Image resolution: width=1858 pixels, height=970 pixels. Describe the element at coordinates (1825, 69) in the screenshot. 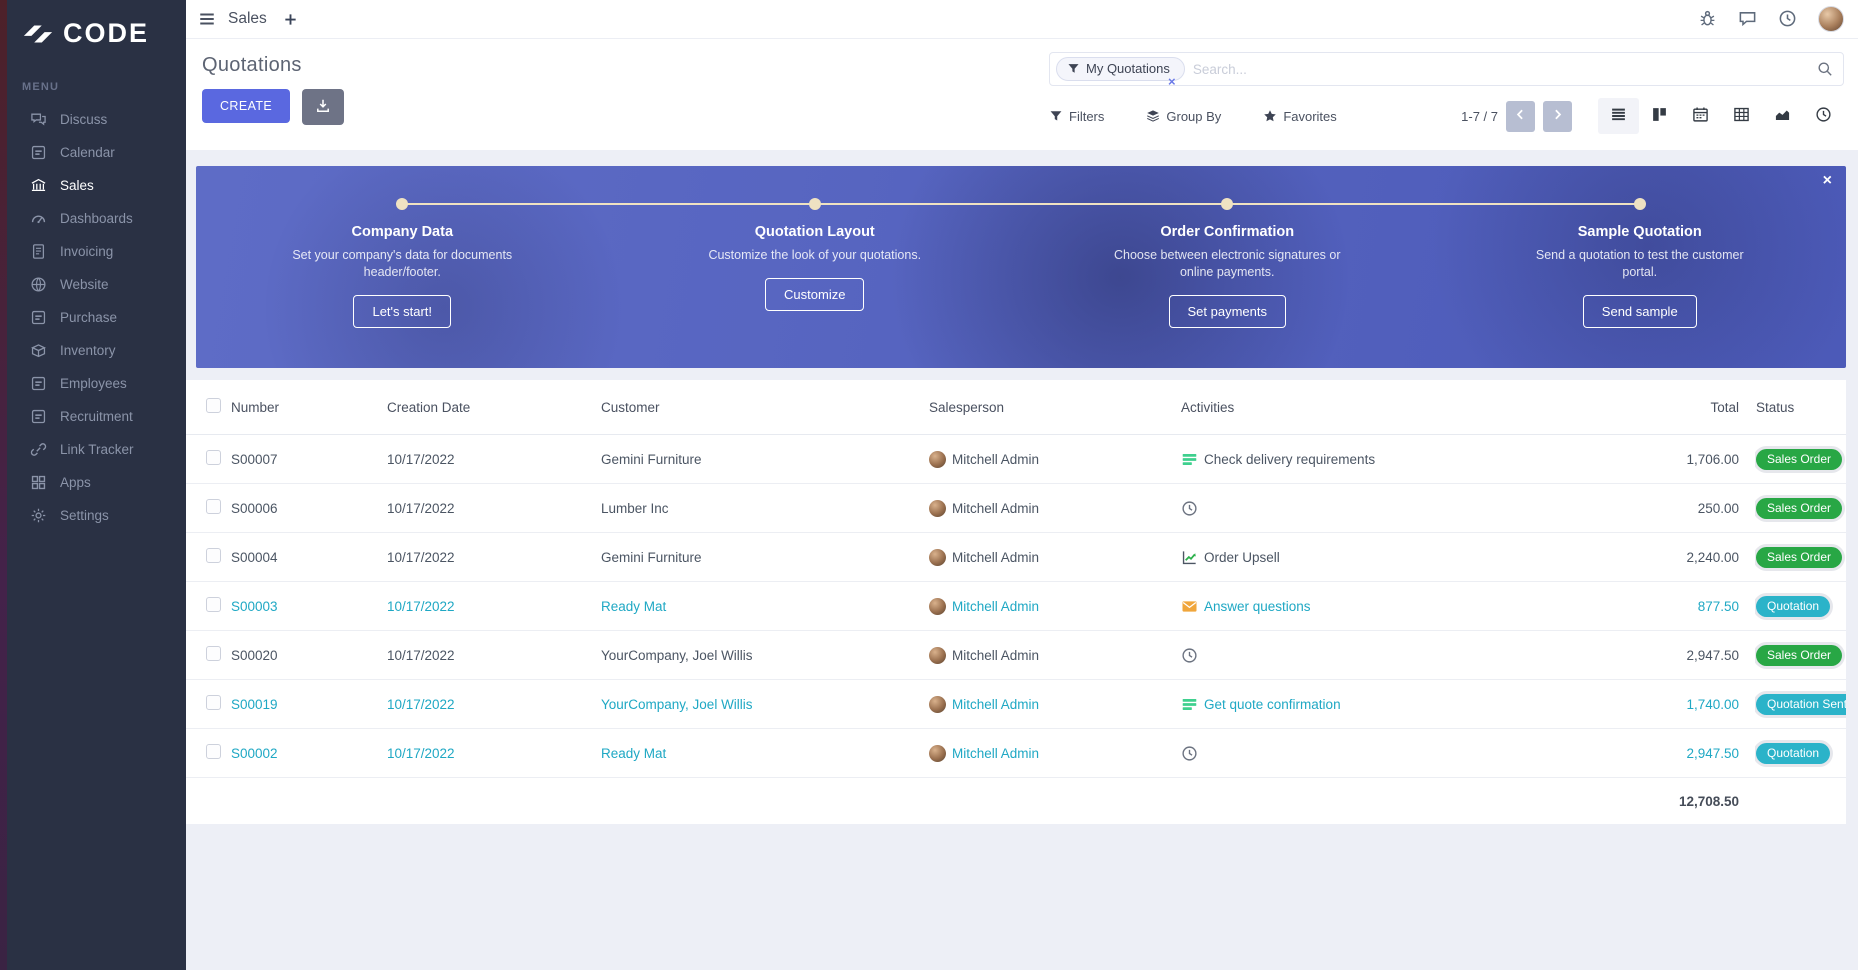

I see `search-icon` at that location.